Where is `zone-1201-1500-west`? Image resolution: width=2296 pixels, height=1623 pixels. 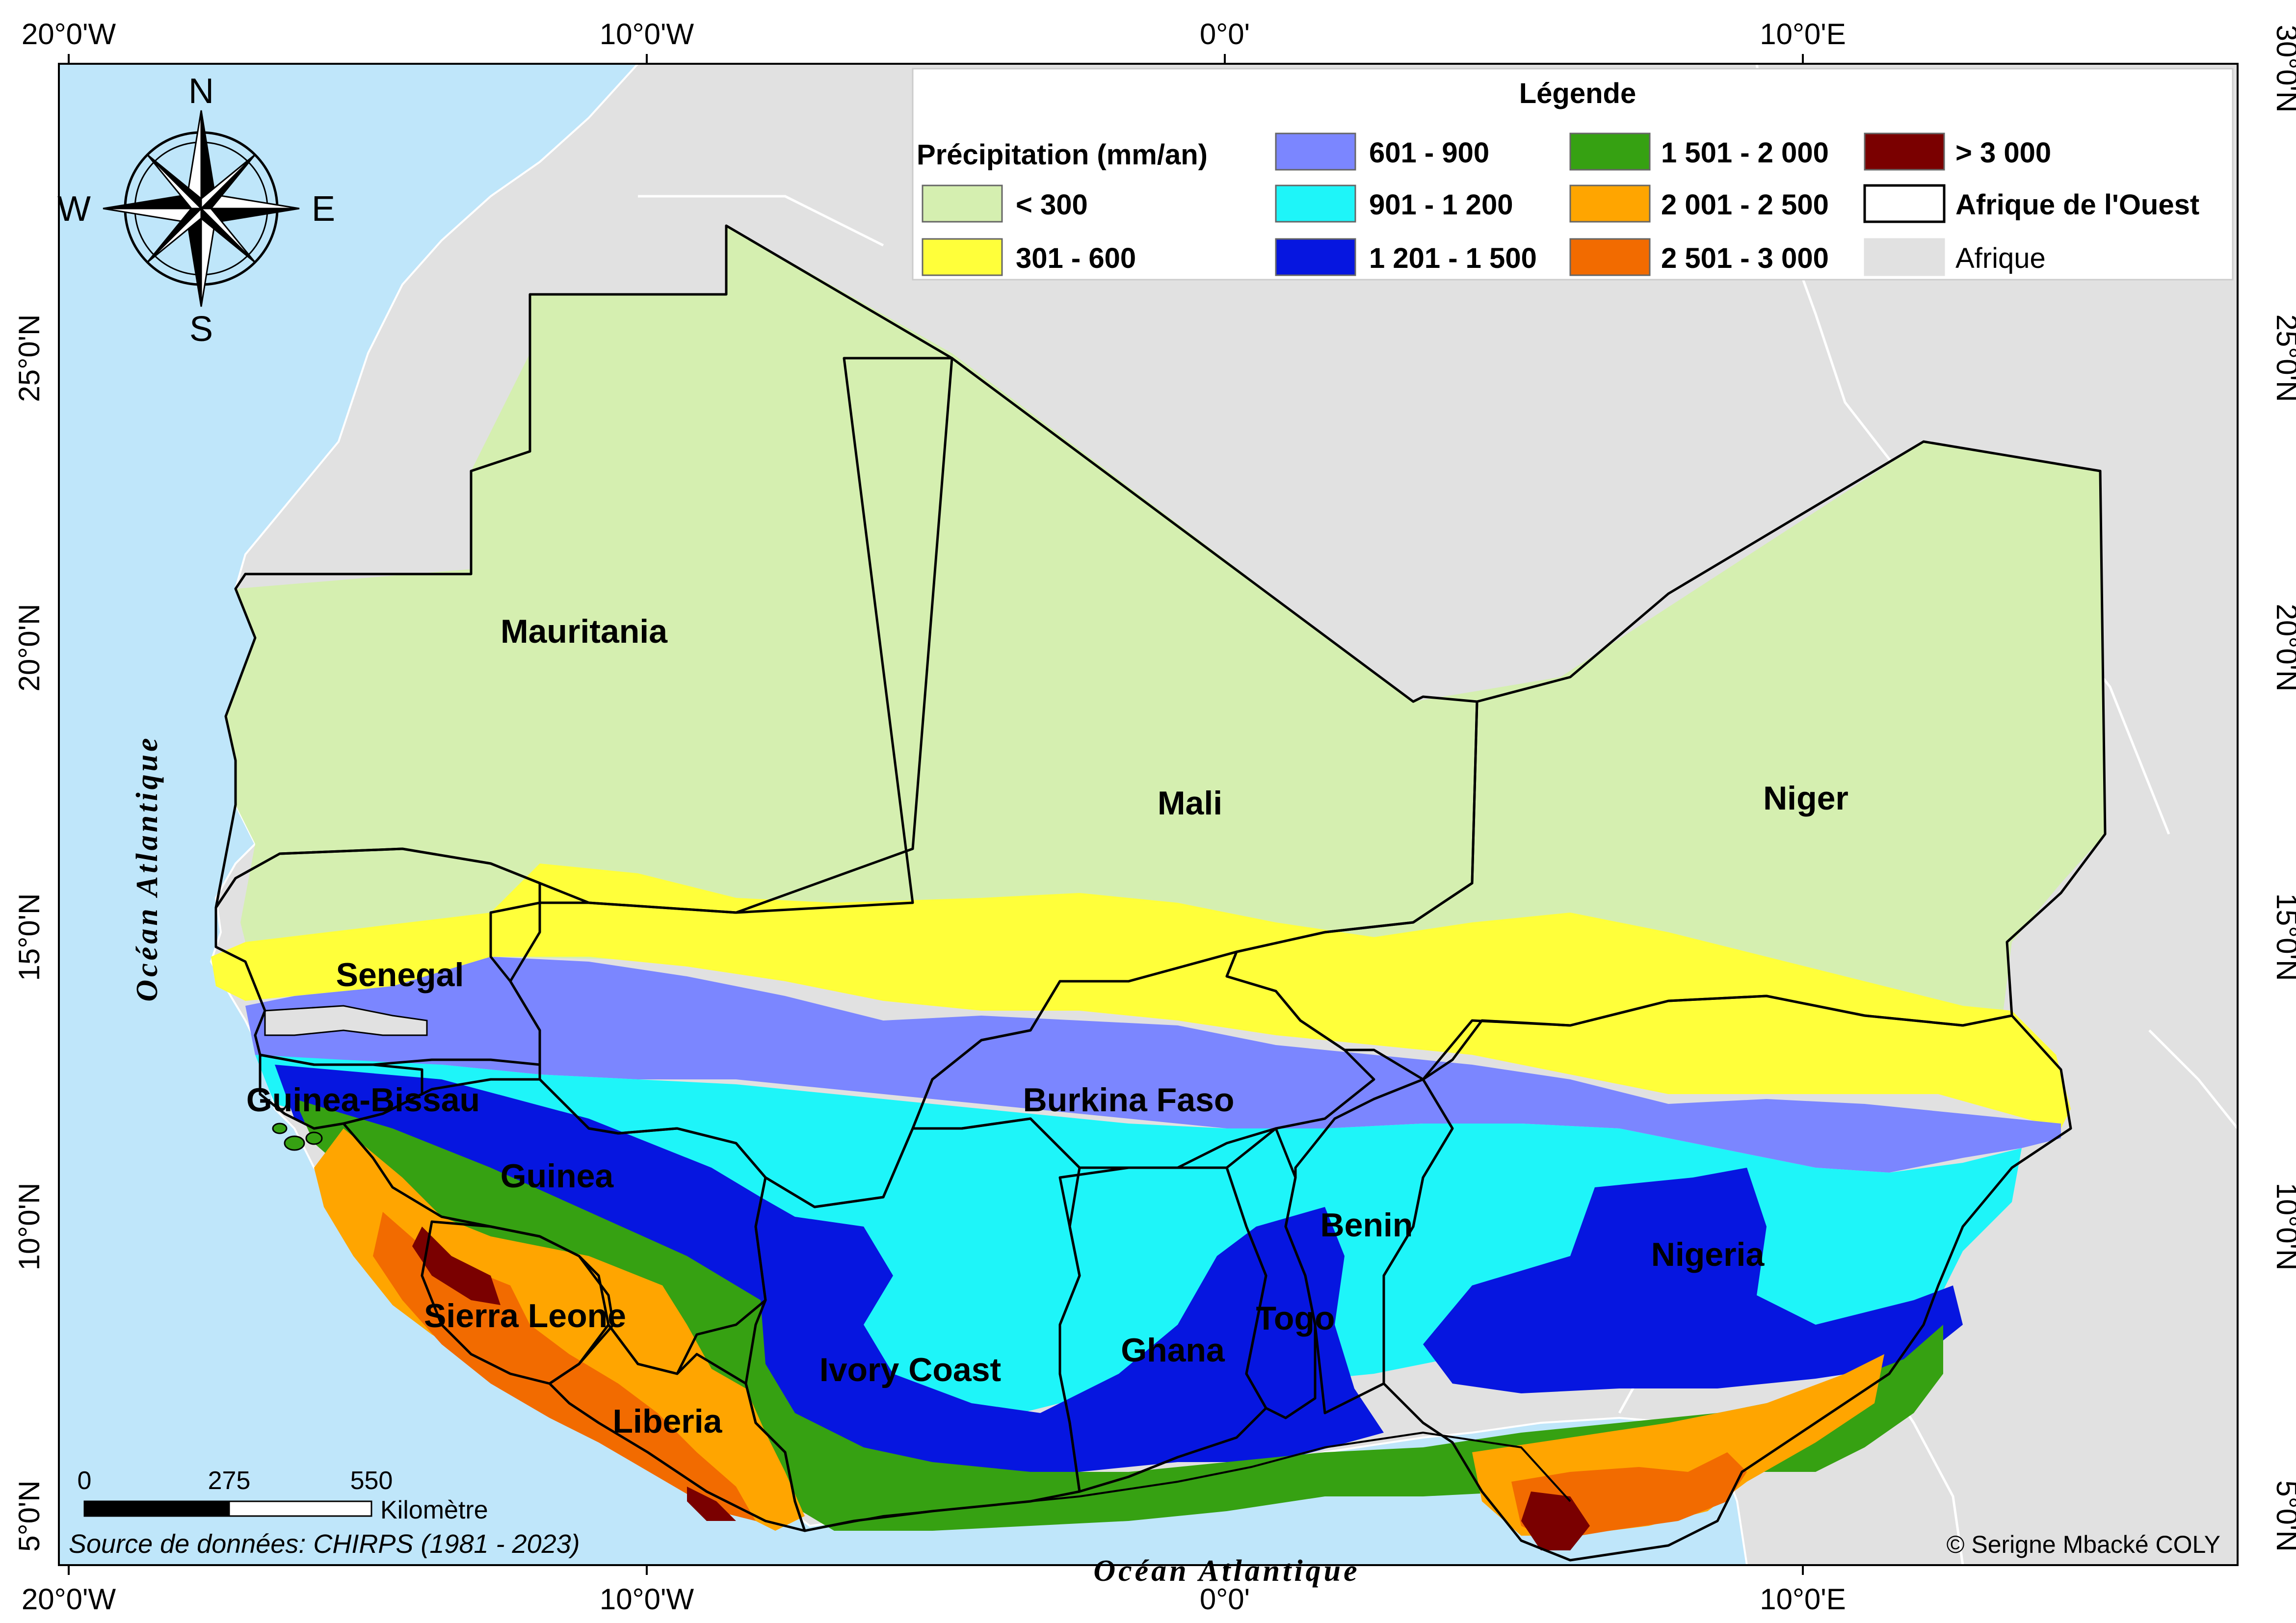
zone-1201-1500-west is located at coordinates (829, 1268).